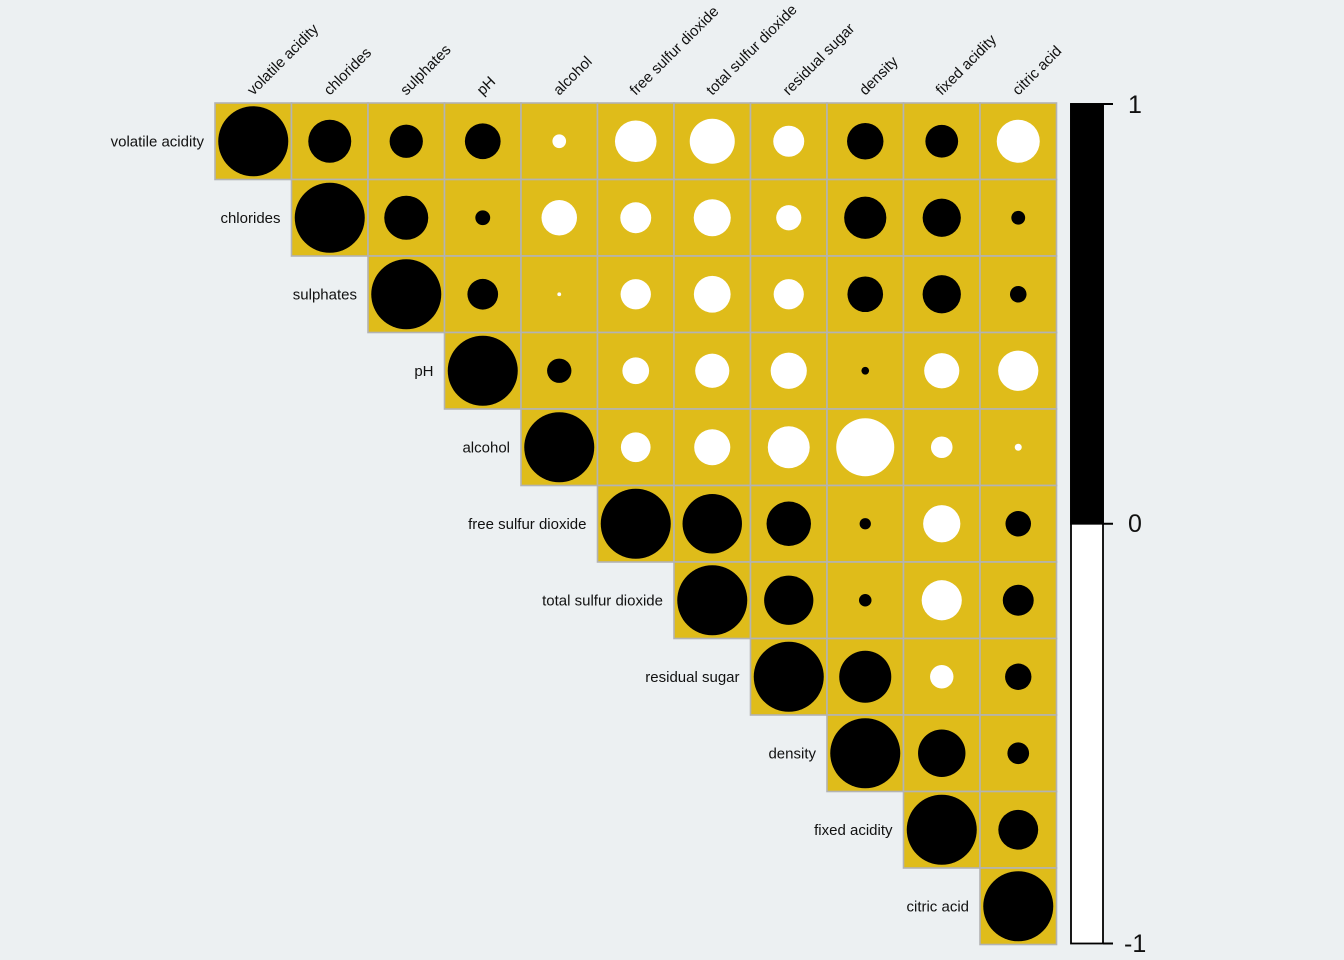 The image size is (1344, 960). What do you see at coordinates (602, 600) in the screenshot?
I see `row-label: total sulfur dioxide` at bounding box center [602, 600].